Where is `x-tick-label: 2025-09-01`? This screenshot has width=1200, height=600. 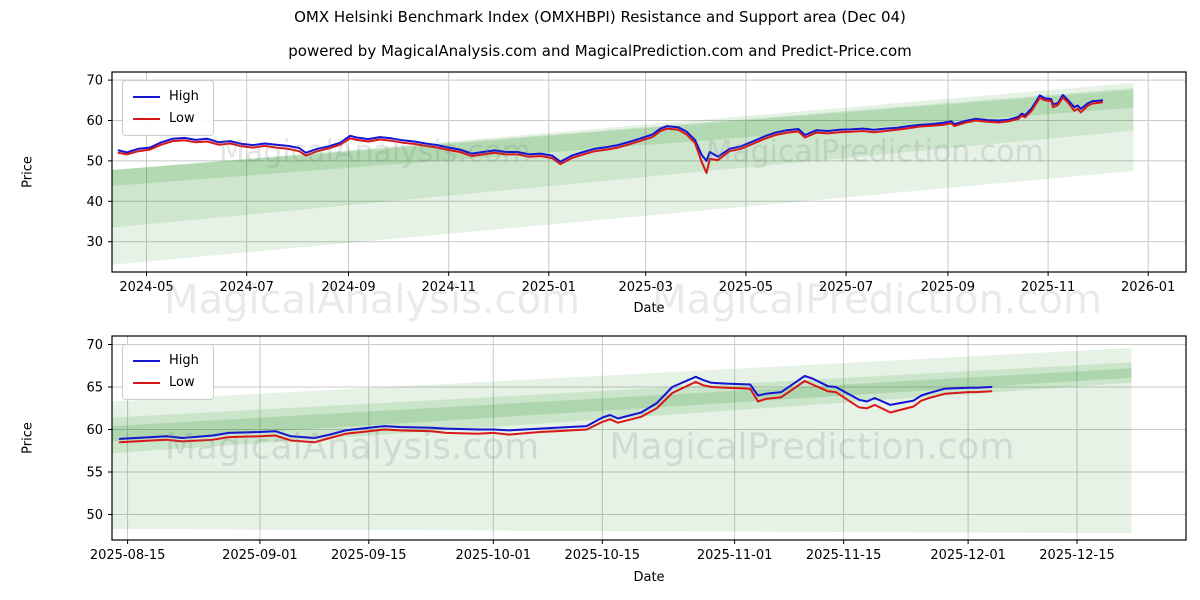
x-tick-label: 2025-09-01 is located at coordinates (260, 555).